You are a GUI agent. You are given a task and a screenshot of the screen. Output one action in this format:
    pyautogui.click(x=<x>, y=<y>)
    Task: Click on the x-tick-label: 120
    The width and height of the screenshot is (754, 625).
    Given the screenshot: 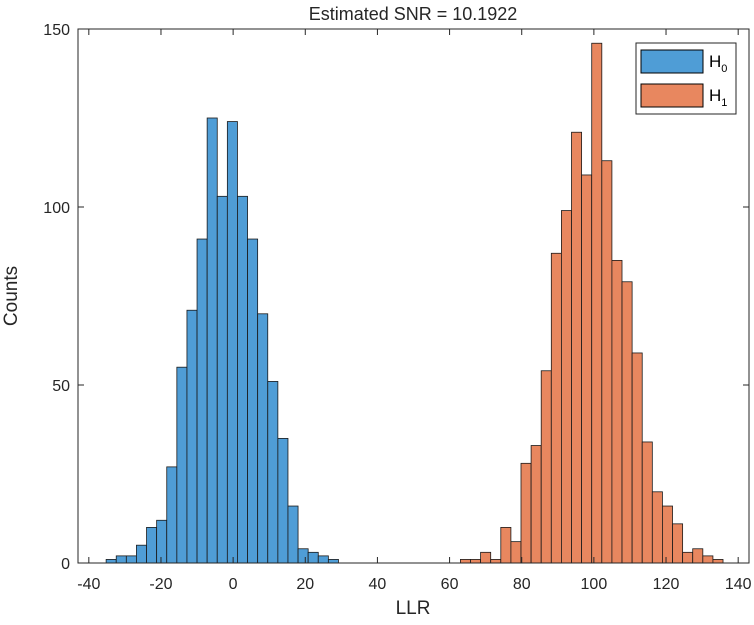 What is the action you would take?
    pyautogui.click(x=666, y=584)
    